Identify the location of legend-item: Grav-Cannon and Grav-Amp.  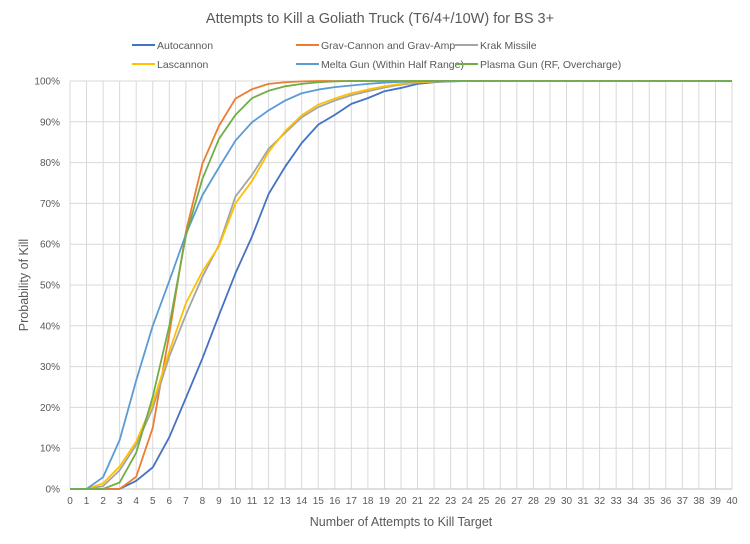
(375, 46).